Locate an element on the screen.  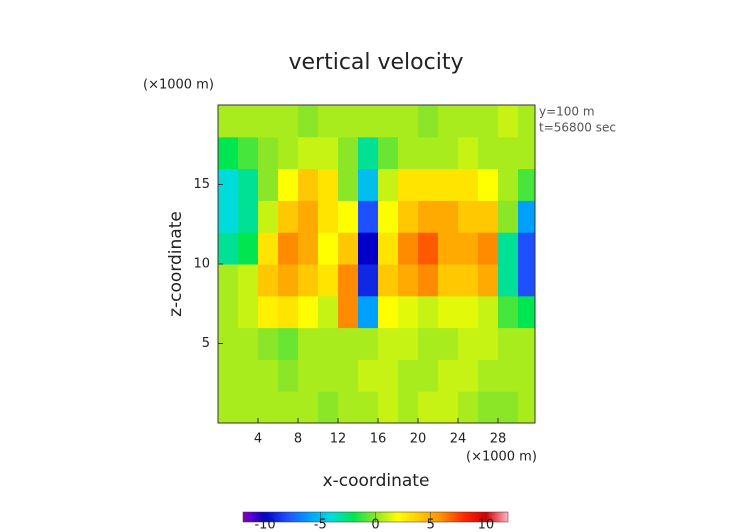
colorbar-tick-label: -5 is located at coordinates (320, 525).